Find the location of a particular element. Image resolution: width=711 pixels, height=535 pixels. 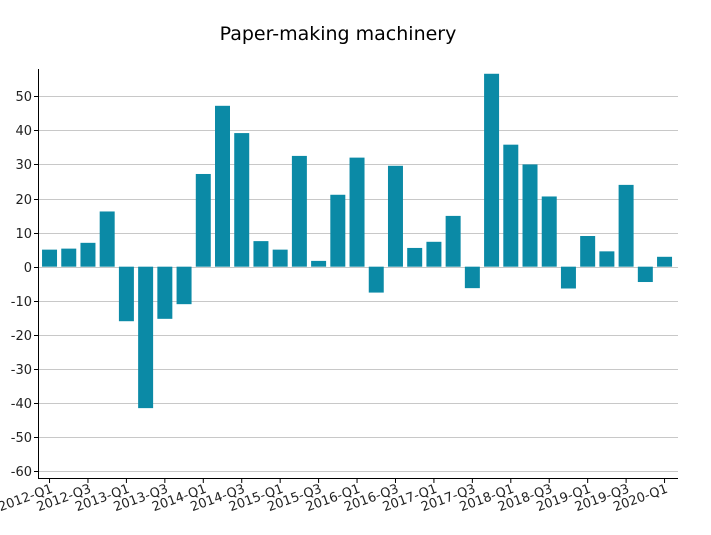

y-tick-label: 20 is located at coordinates (23, 200).